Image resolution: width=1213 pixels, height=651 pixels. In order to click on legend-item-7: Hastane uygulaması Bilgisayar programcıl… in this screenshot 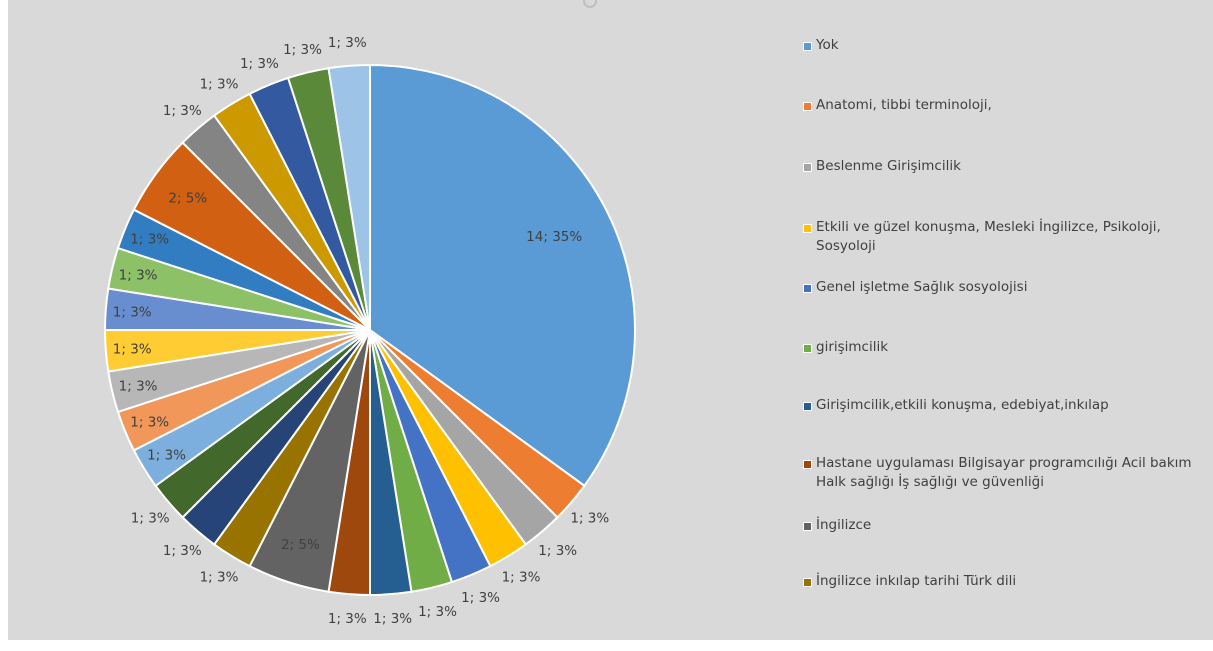, I will do `click(1008, 473)`.